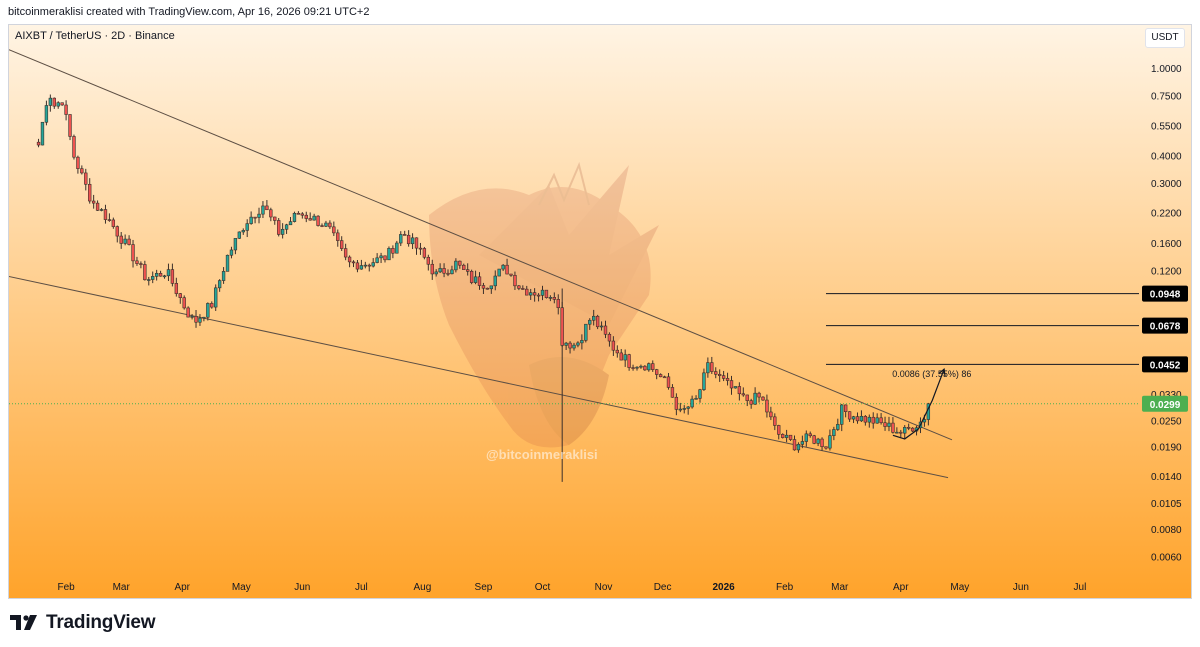 The image size is (1200, 647). Describe the element at coordinates (1165, 38) in the screenshot. I see `currency-button: USDT` at that location.